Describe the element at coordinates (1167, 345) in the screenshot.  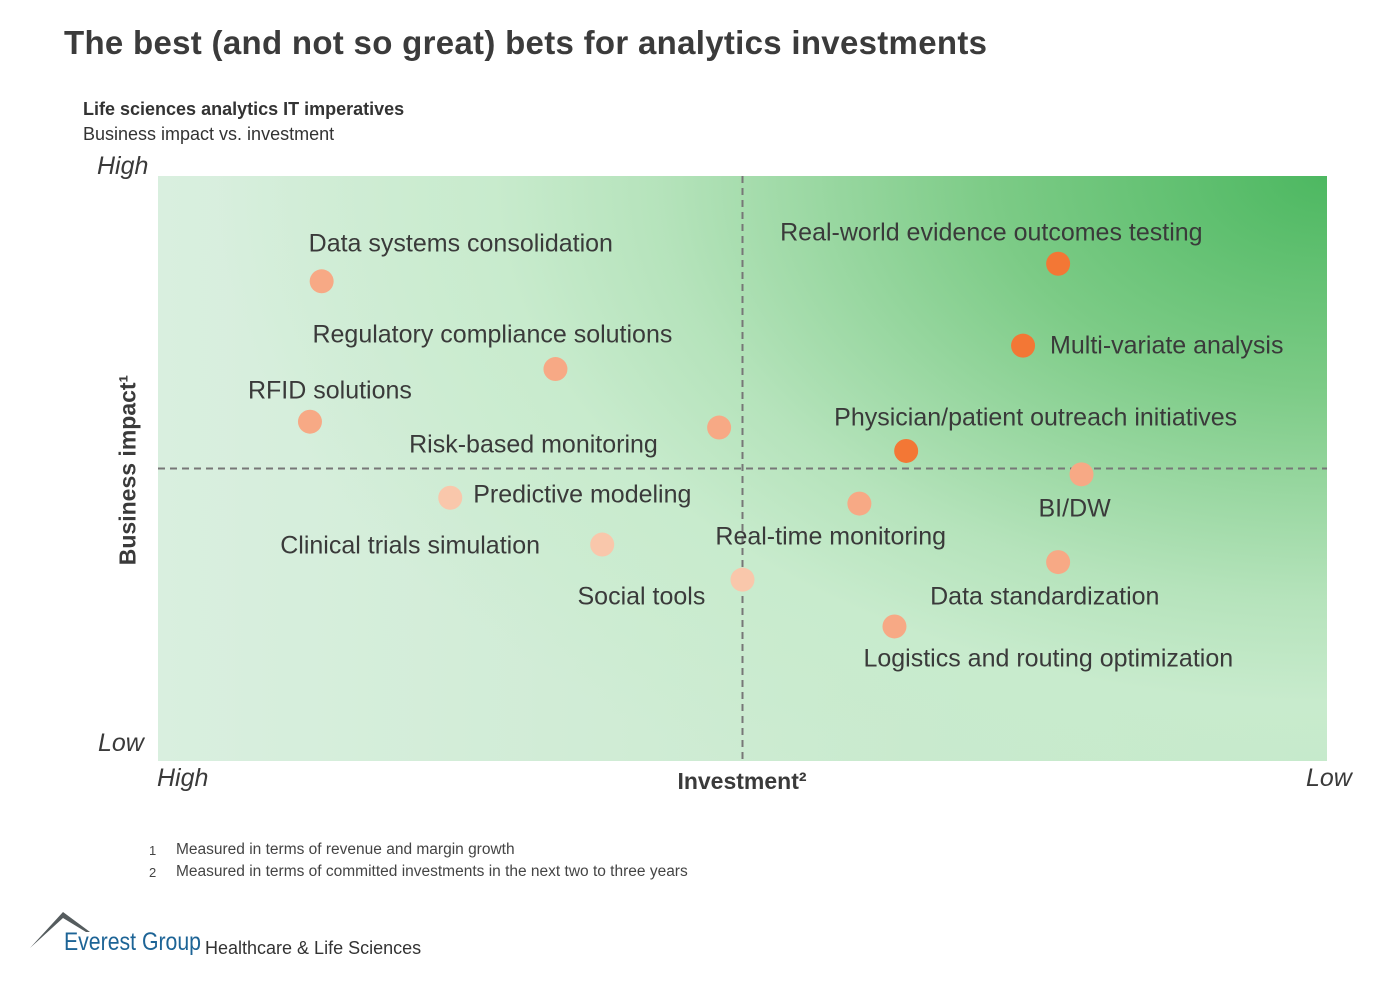
I see `point-label: Multi-variate analysis` at that location.